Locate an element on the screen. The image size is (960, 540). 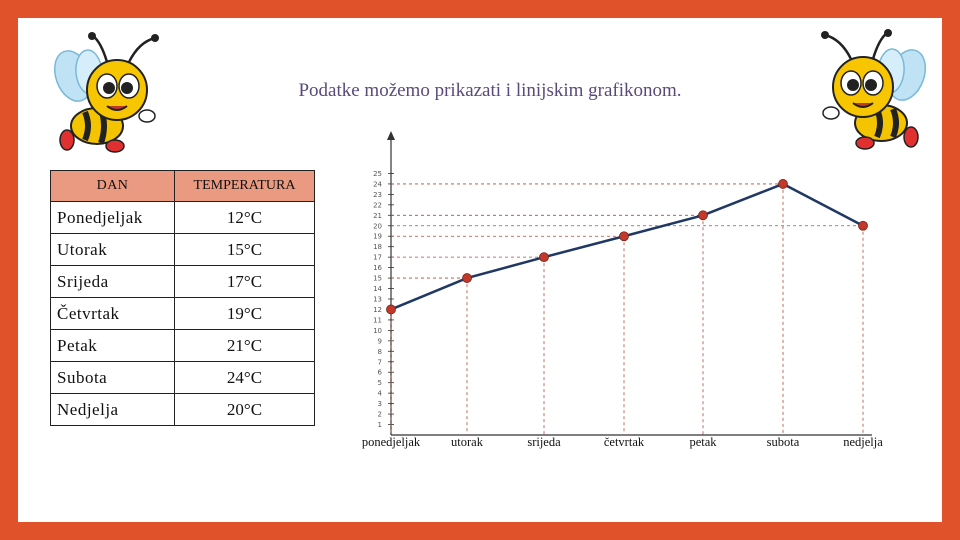
y-tick-label: 18 is located at coordinates (377, 247).